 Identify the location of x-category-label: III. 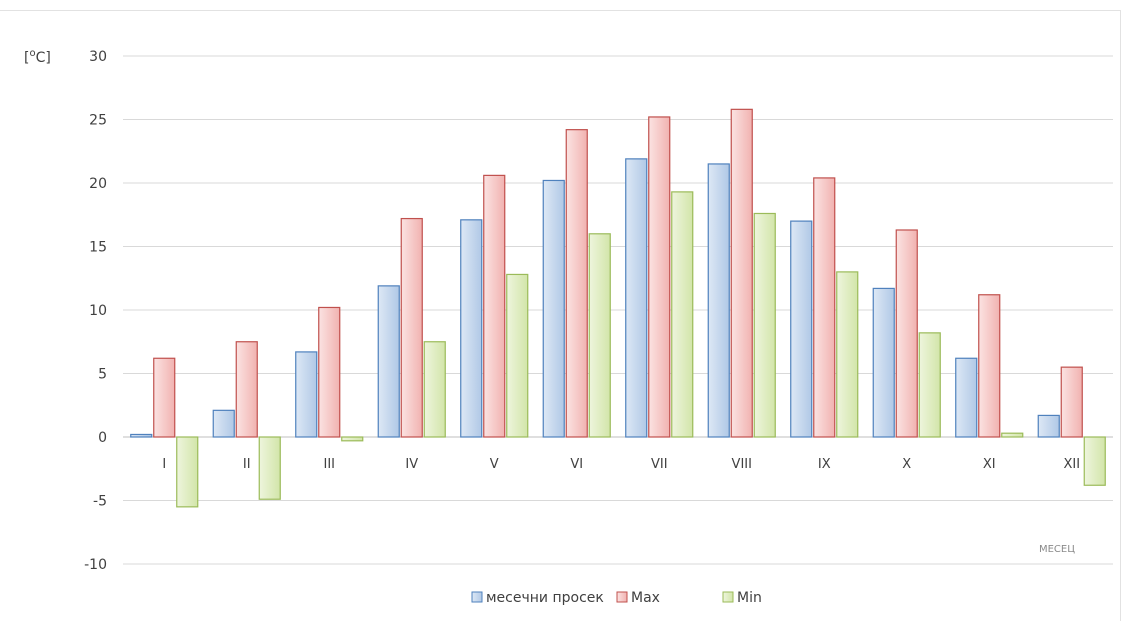
(329, 464).